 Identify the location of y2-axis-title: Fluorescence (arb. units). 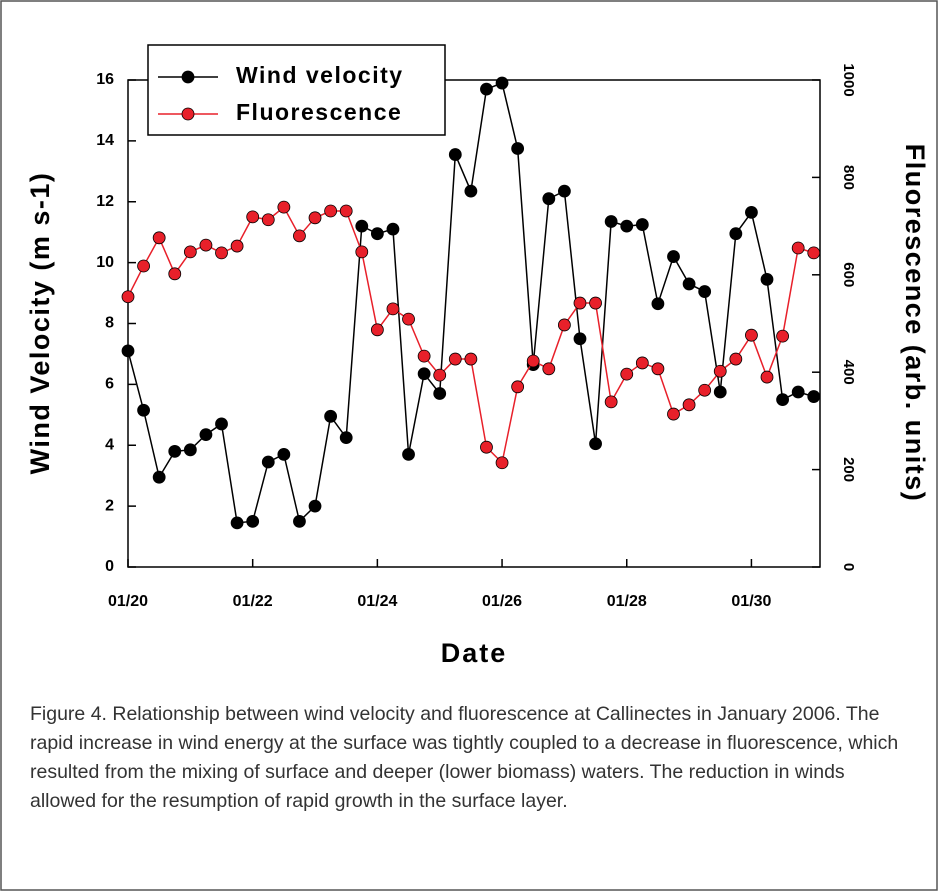
(915, 323).